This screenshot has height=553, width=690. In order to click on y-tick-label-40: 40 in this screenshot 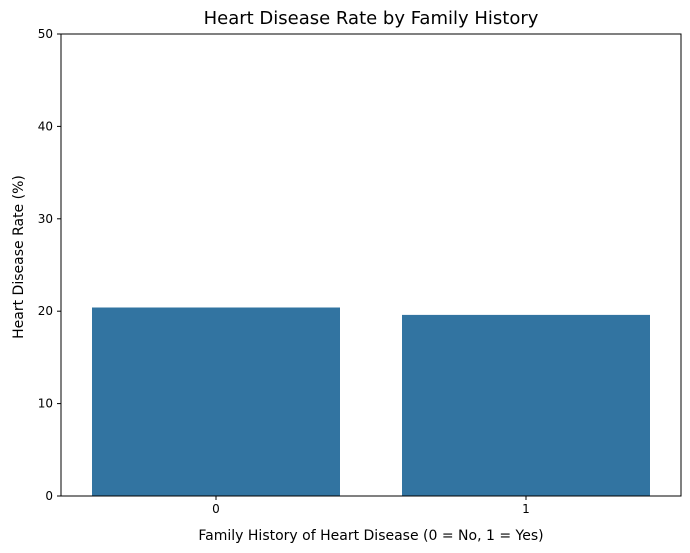, I will do `click(45, 126)`.